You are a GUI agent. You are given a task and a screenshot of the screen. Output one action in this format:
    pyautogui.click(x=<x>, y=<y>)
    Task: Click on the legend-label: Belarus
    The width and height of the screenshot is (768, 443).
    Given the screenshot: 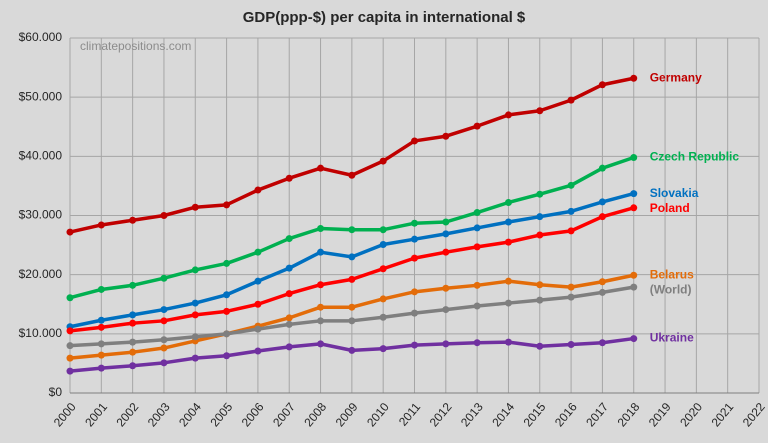 What is the action you would take?
    pyautogui.click(x=672, y=274)
    